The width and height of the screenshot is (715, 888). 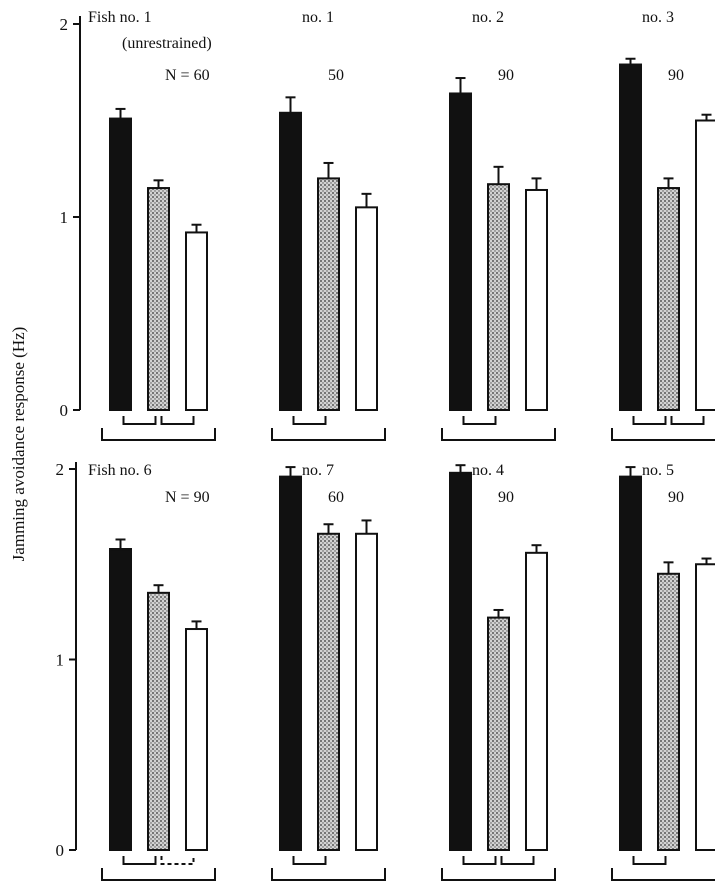 I want to click on sample-size-label: 60, so click(x=336, y=497).